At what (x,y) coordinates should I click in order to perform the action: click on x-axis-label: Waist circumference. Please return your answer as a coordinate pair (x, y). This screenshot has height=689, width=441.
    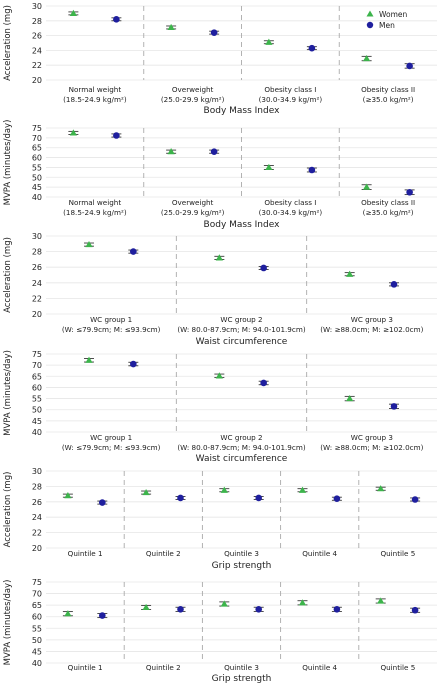
    Looking at the image, I should click on (242, 342).